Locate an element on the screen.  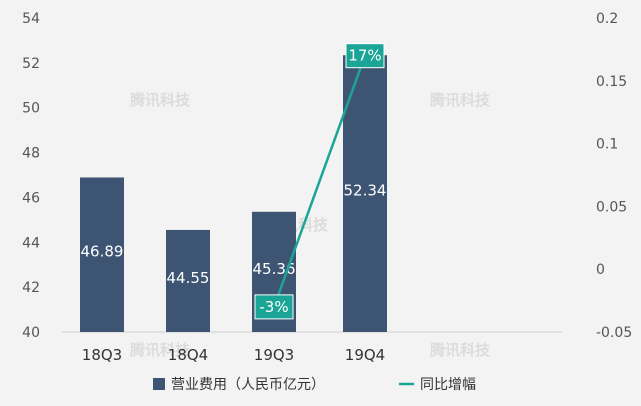
legend: 营业费用（人民币亿元） 同比增幅 is located at coordinates (314, 385).